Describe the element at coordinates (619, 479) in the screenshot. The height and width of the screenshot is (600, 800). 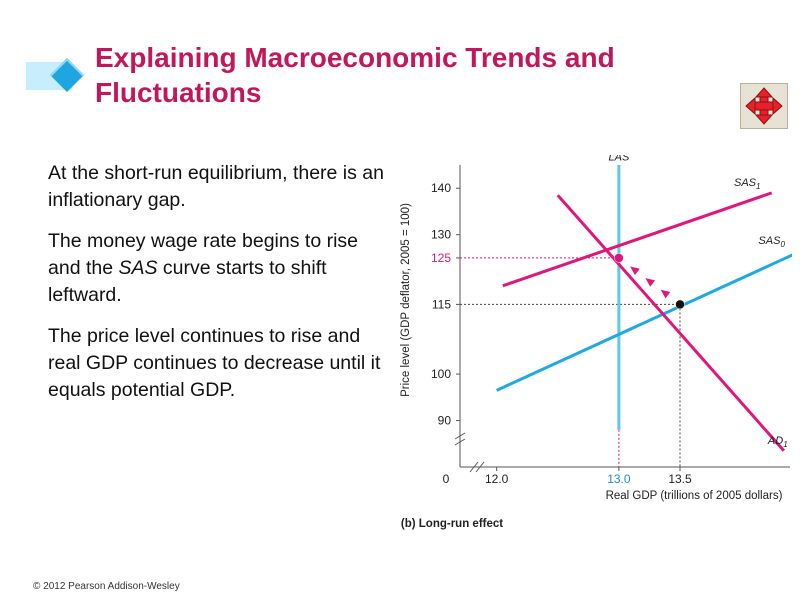
I see `x-tick-label: 13.0` at that location.